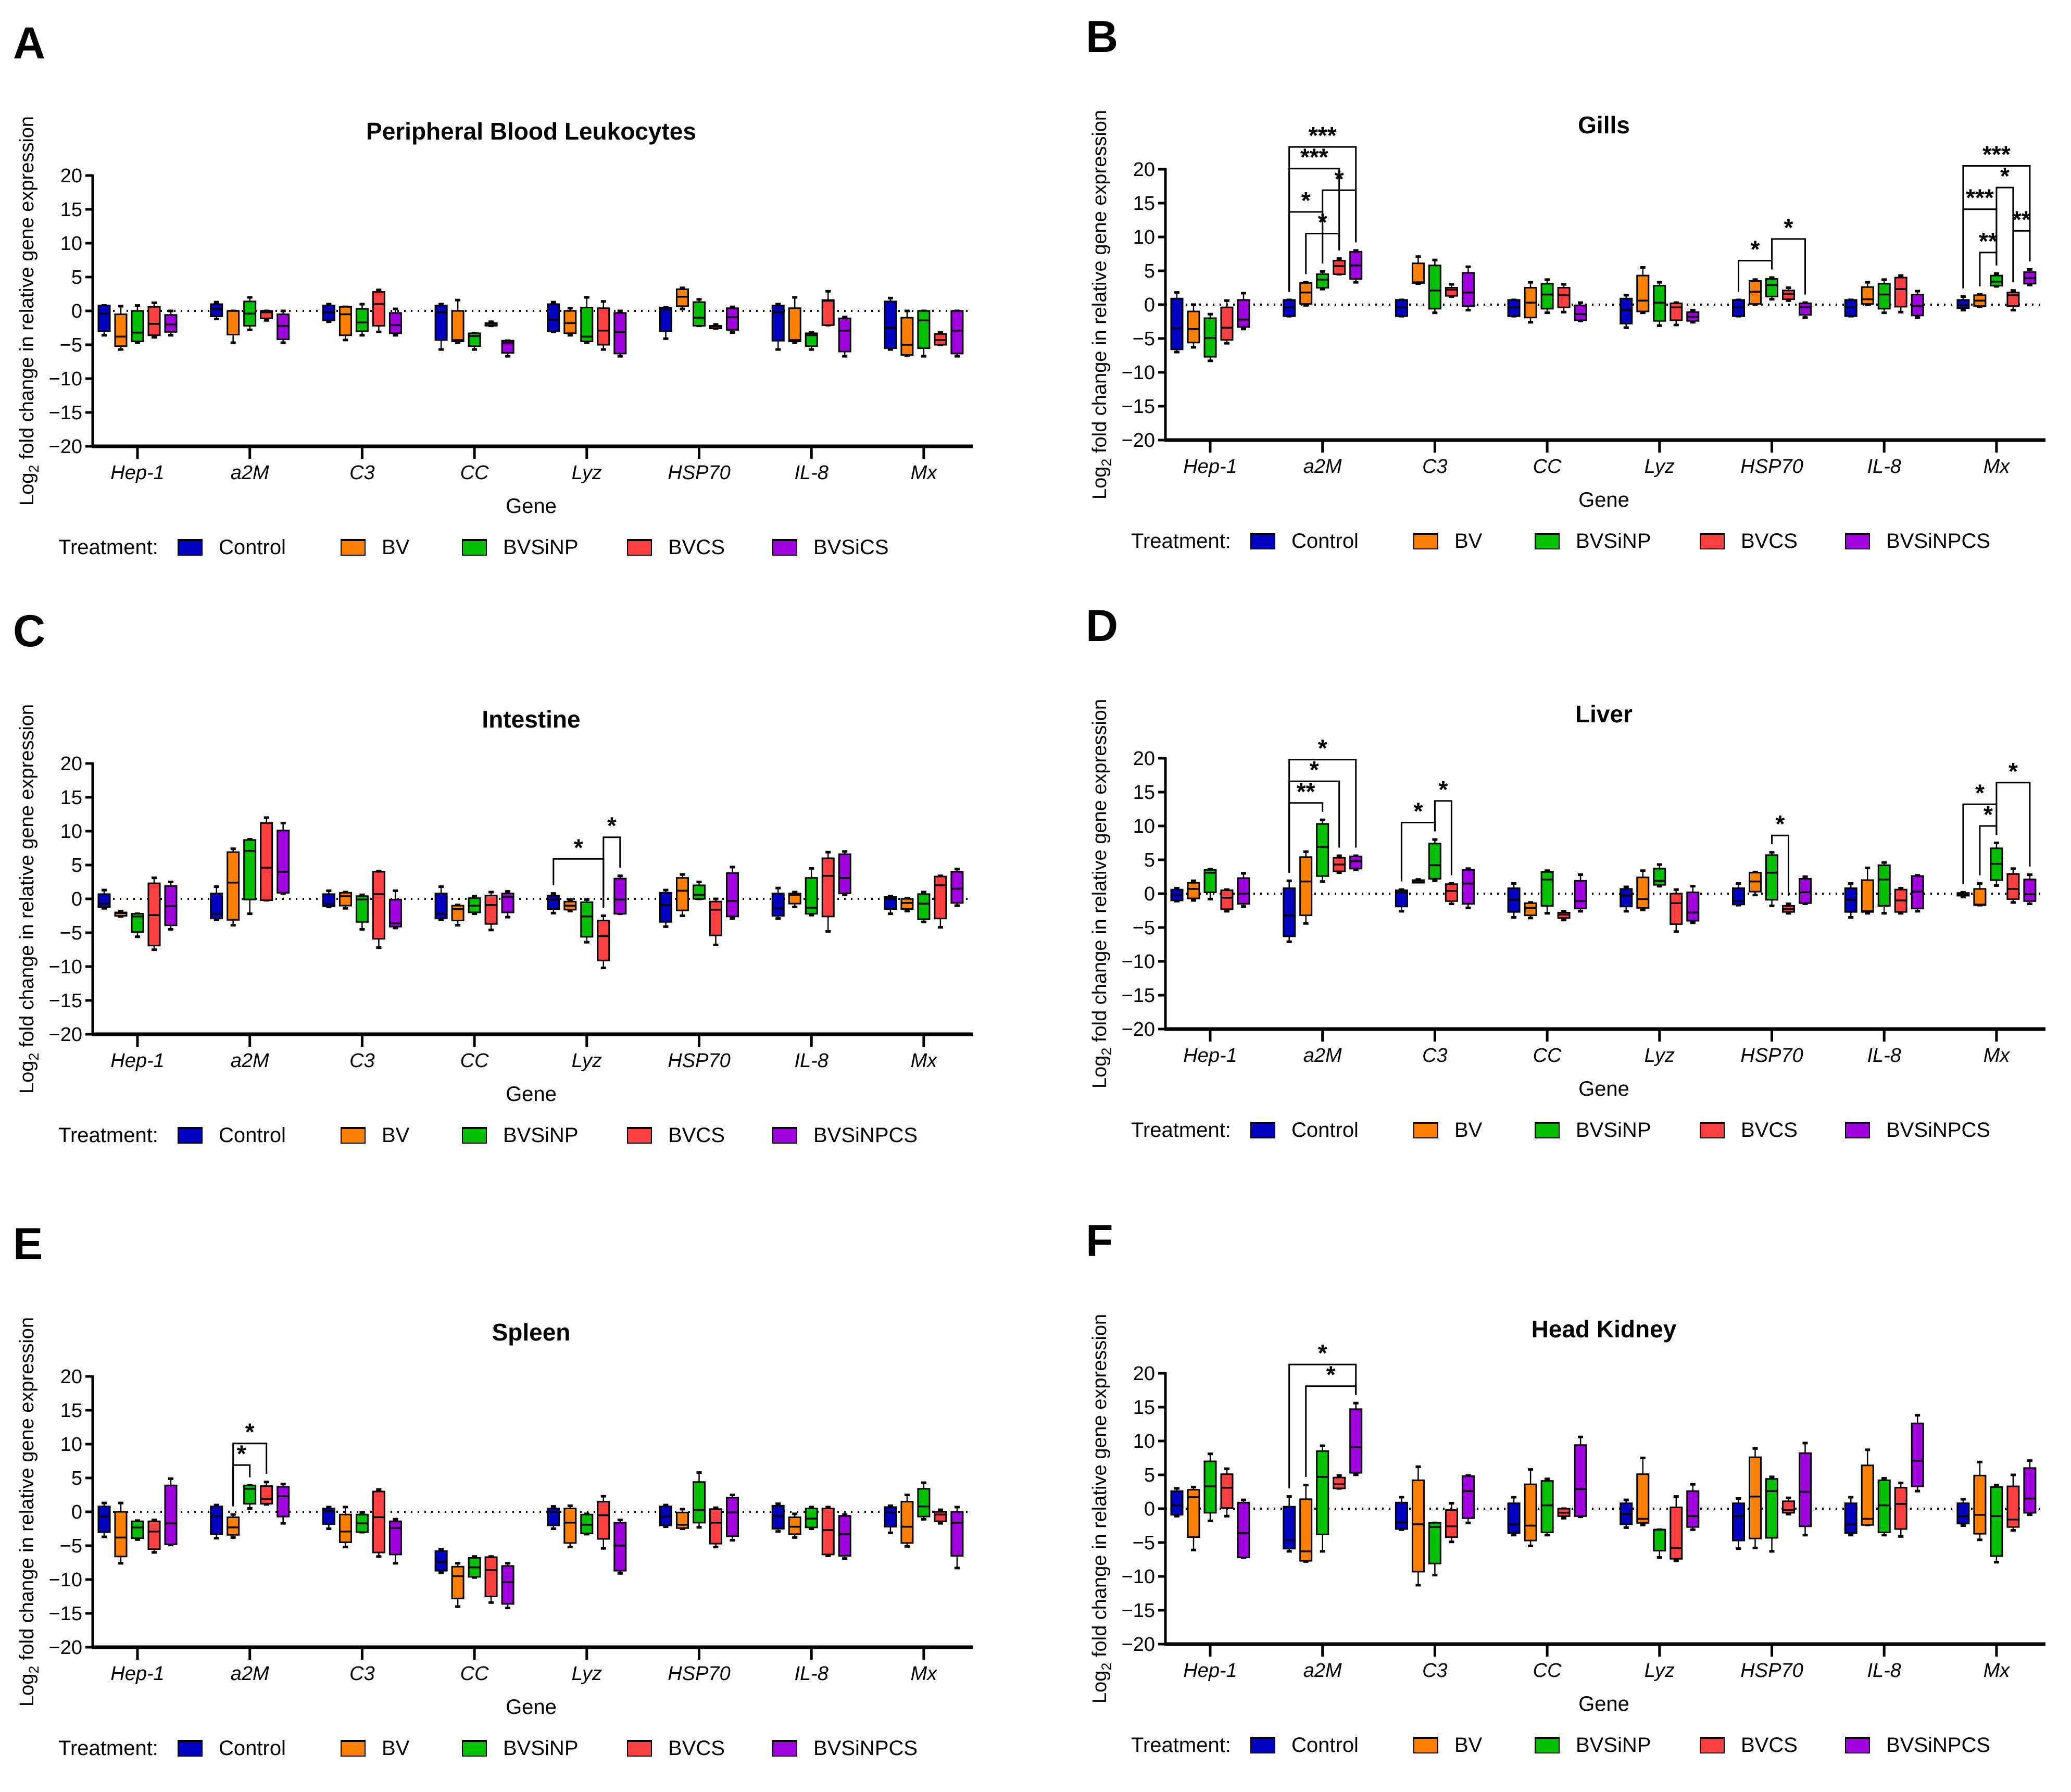 Image resolution: width=2071 pixels, height=1792 pixels. What do you see at coordinates (1289, 1524) in the screenshot?
I see `box-a2M-Control` at bounding box center [1289, 1524].